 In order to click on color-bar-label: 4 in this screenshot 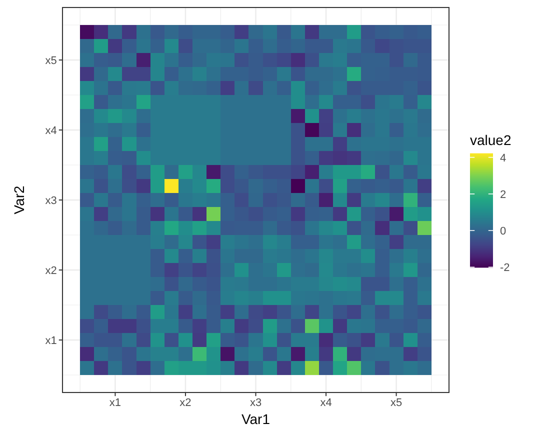, I will do `click(503, 158)`.